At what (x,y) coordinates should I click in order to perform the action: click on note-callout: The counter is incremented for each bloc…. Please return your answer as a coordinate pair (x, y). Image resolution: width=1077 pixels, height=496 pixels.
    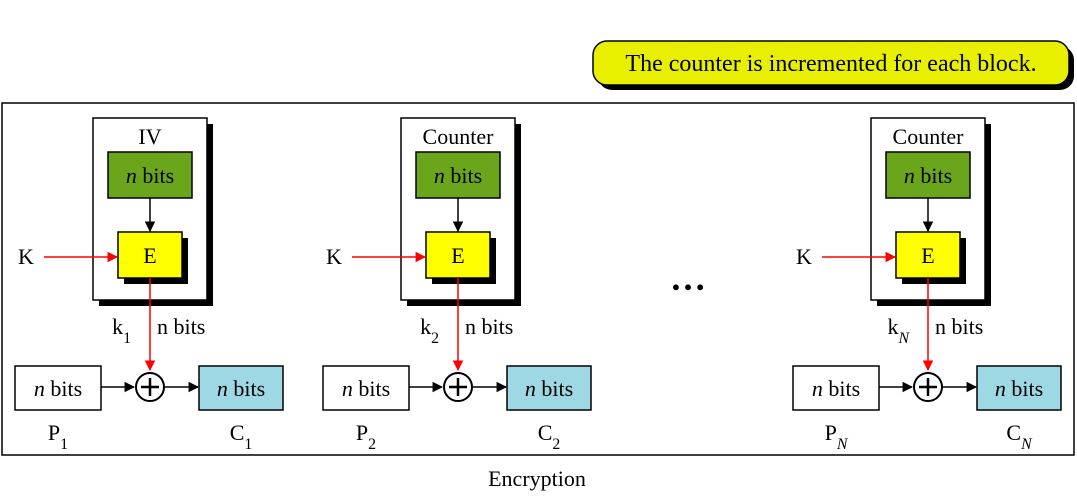
    Looking at the image, I should click on (833, 65).